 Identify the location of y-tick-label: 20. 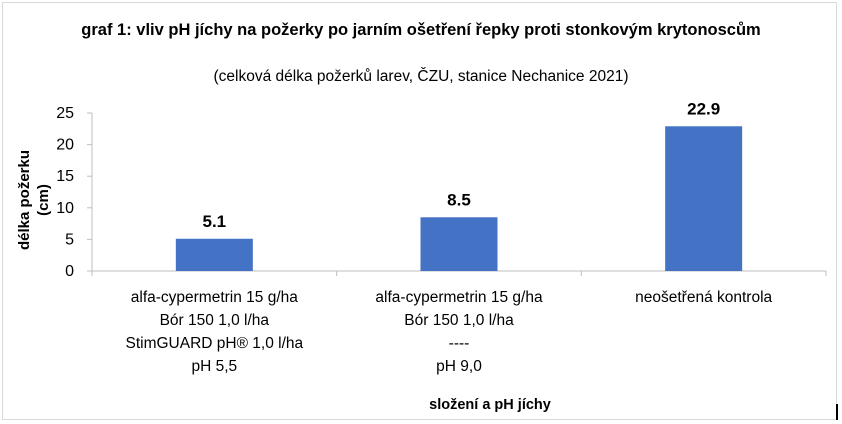
(65, 145).